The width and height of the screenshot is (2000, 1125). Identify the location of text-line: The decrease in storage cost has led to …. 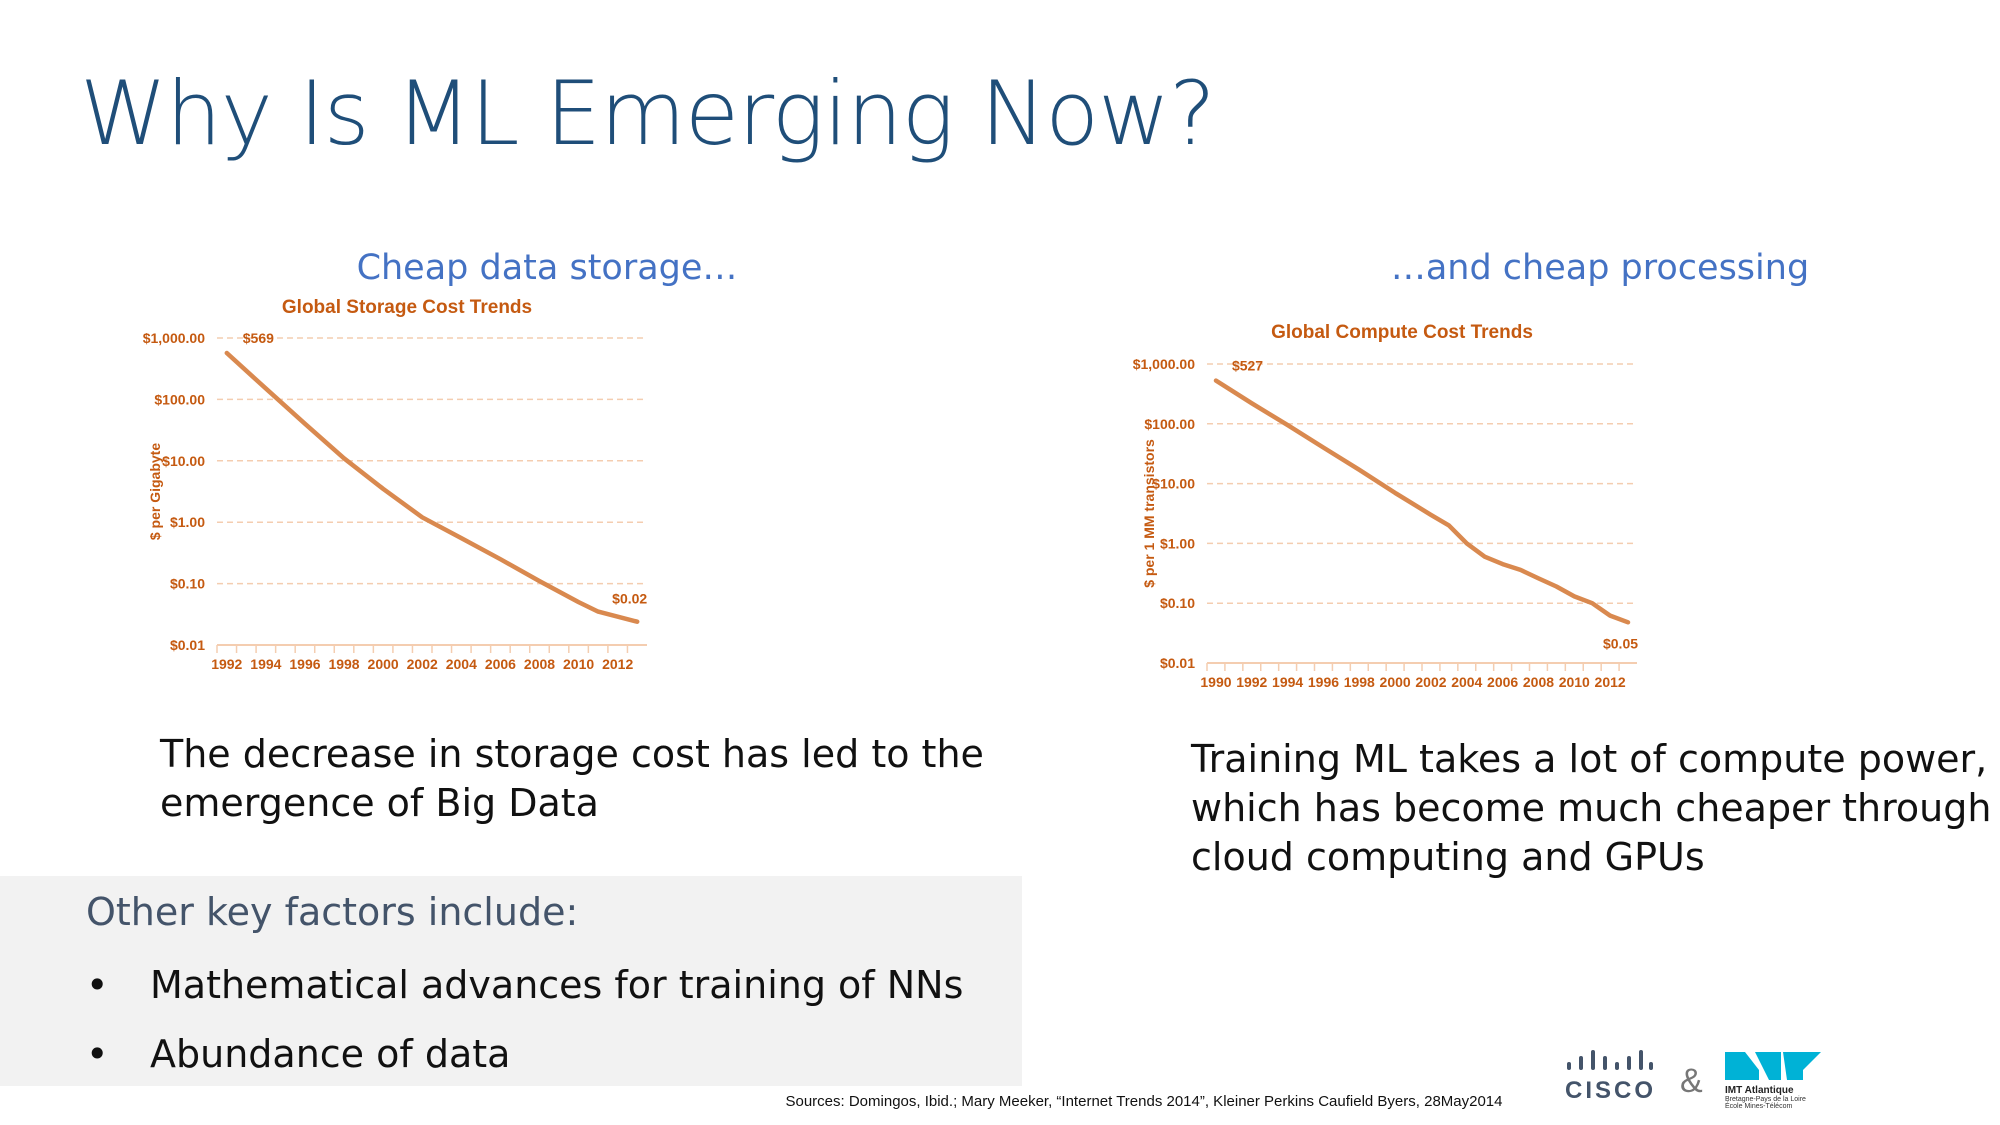
(572, 754).